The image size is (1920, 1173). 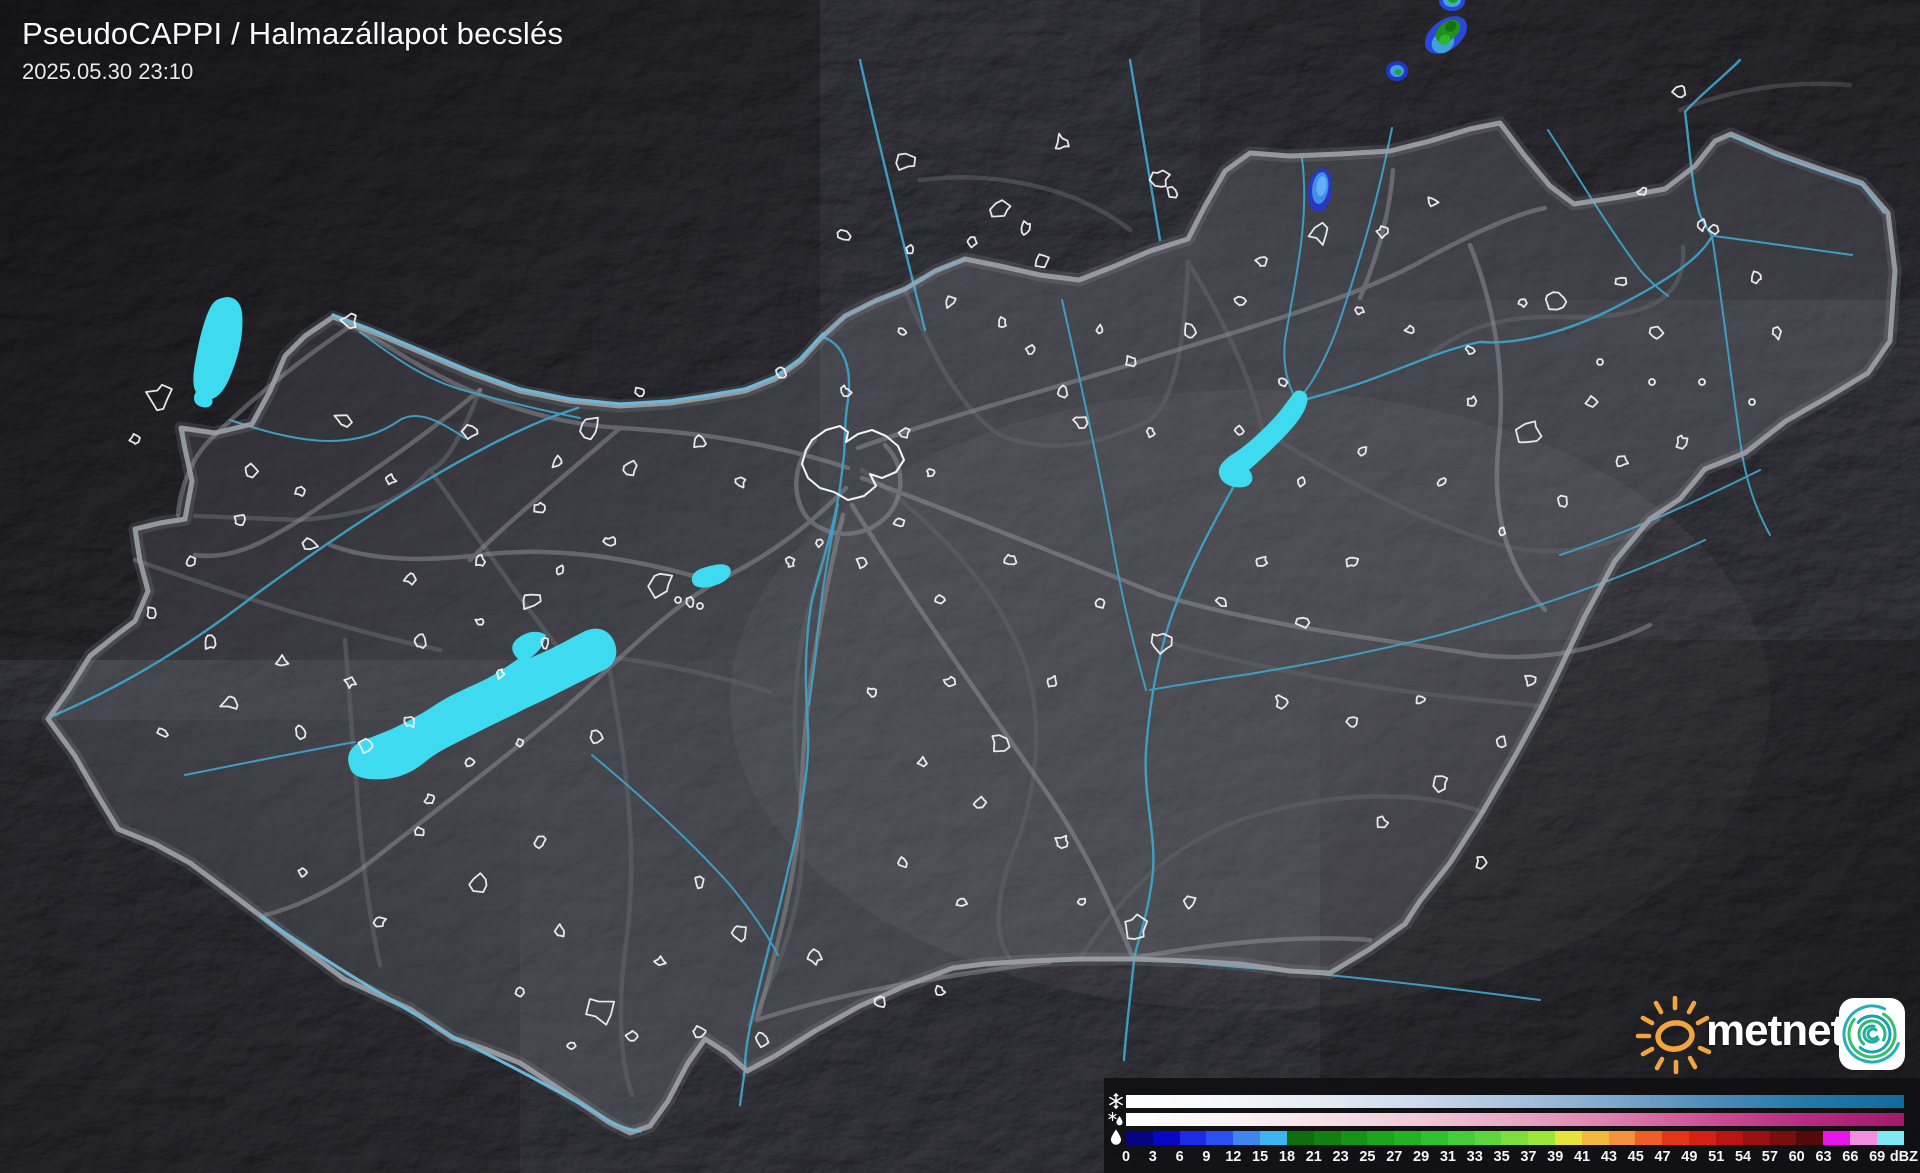 What do you see at coordinates (1515, 1119) in the screenshot?
I see `sleet-colorbar` at bounding box center [1515, 1119].